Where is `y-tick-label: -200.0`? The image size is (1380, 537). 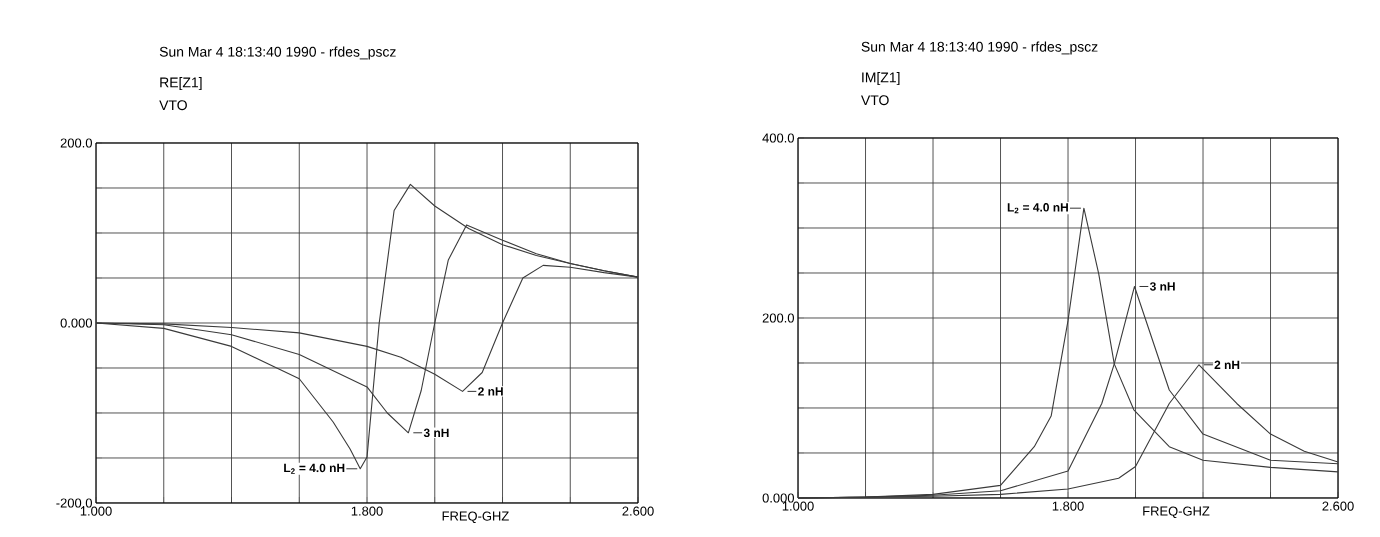
y-tick-label: -200.0 is located at coordinates (74, 503).